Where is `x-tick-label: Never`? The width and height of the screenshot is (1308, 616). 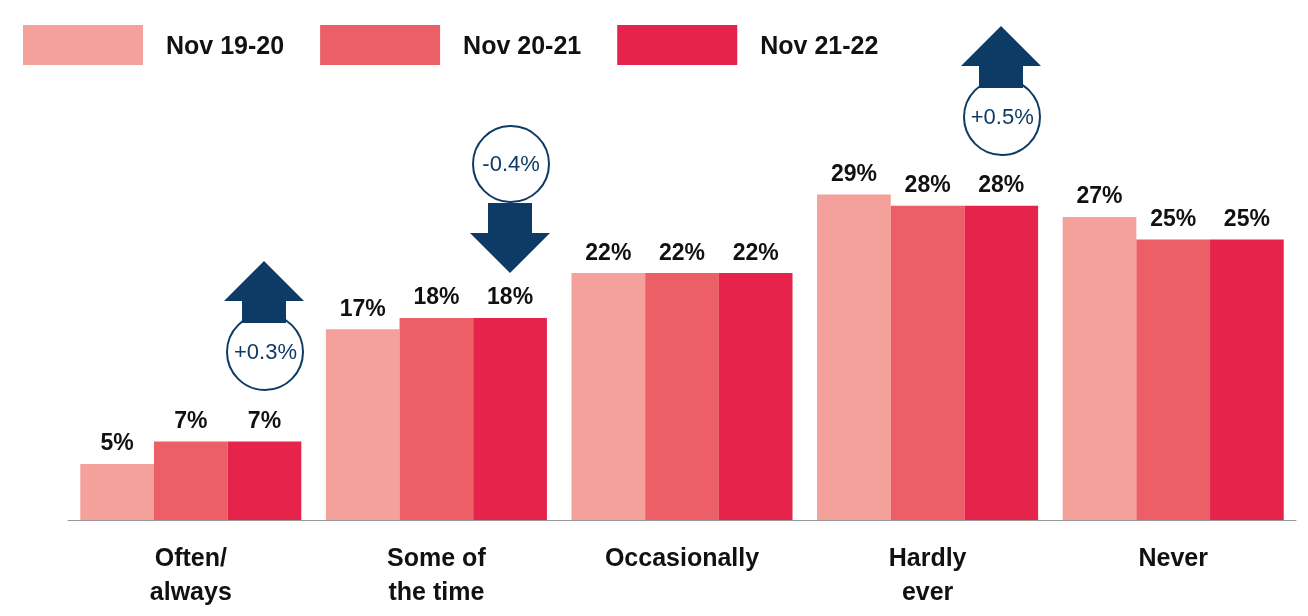 x-tick-label: Never is located at coordinates (1173, 557).